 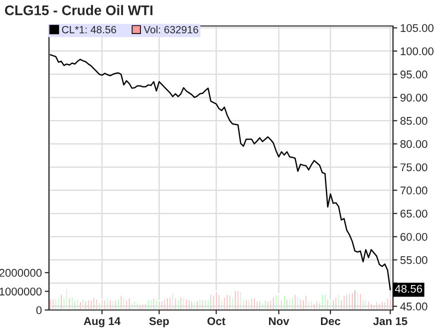 I want to click on y2-tick-label: 100.00, so click(x=417, y=51).